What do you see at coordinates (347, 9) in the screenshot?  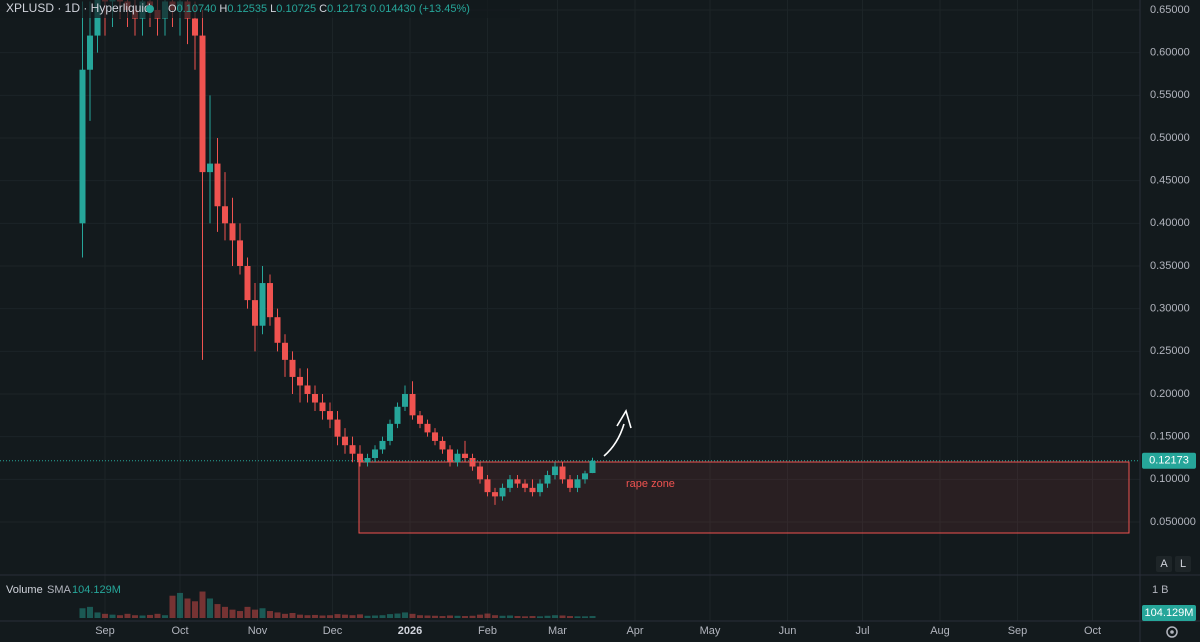 I see `c-value: 0.12173` at bounding box center [347, 9].